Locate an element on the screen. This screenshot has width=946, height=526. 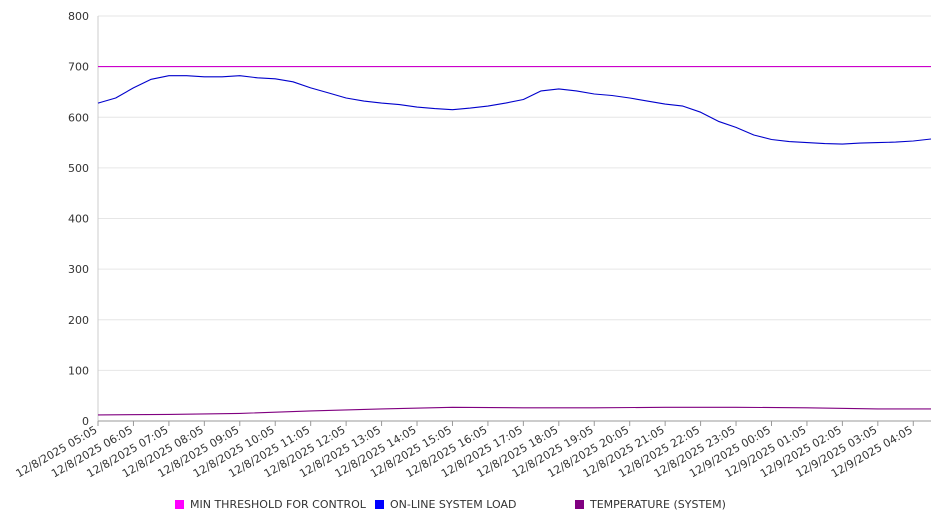
legend-item-min-threshold: MIN THRESHOLD FOR CONTROL is located at coordinates (270, 504).